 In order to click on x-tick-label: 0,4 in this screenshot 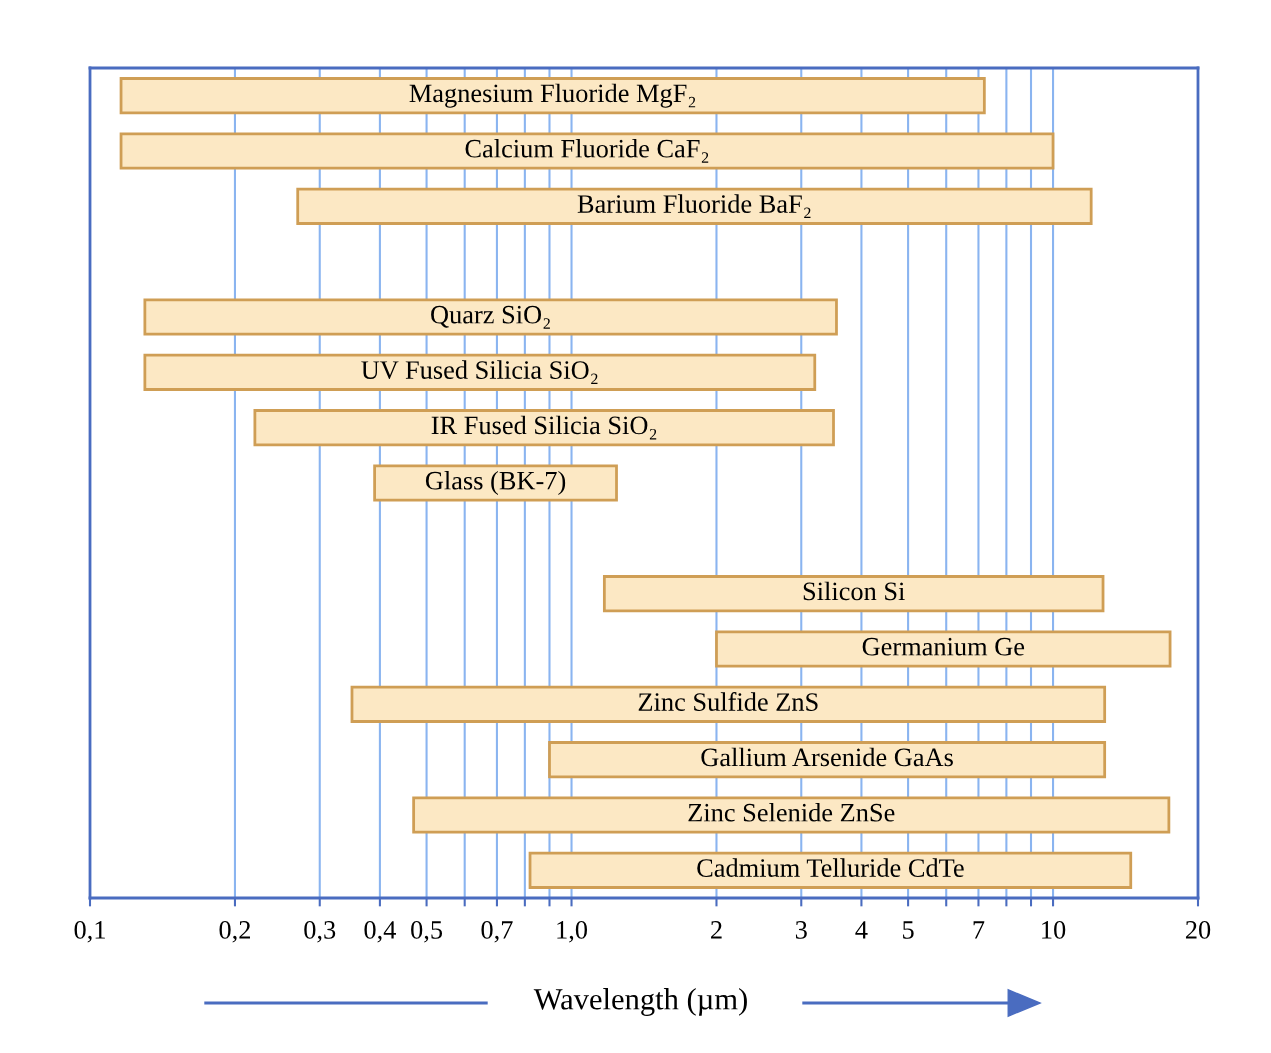, I will do `click(380, 931)`.